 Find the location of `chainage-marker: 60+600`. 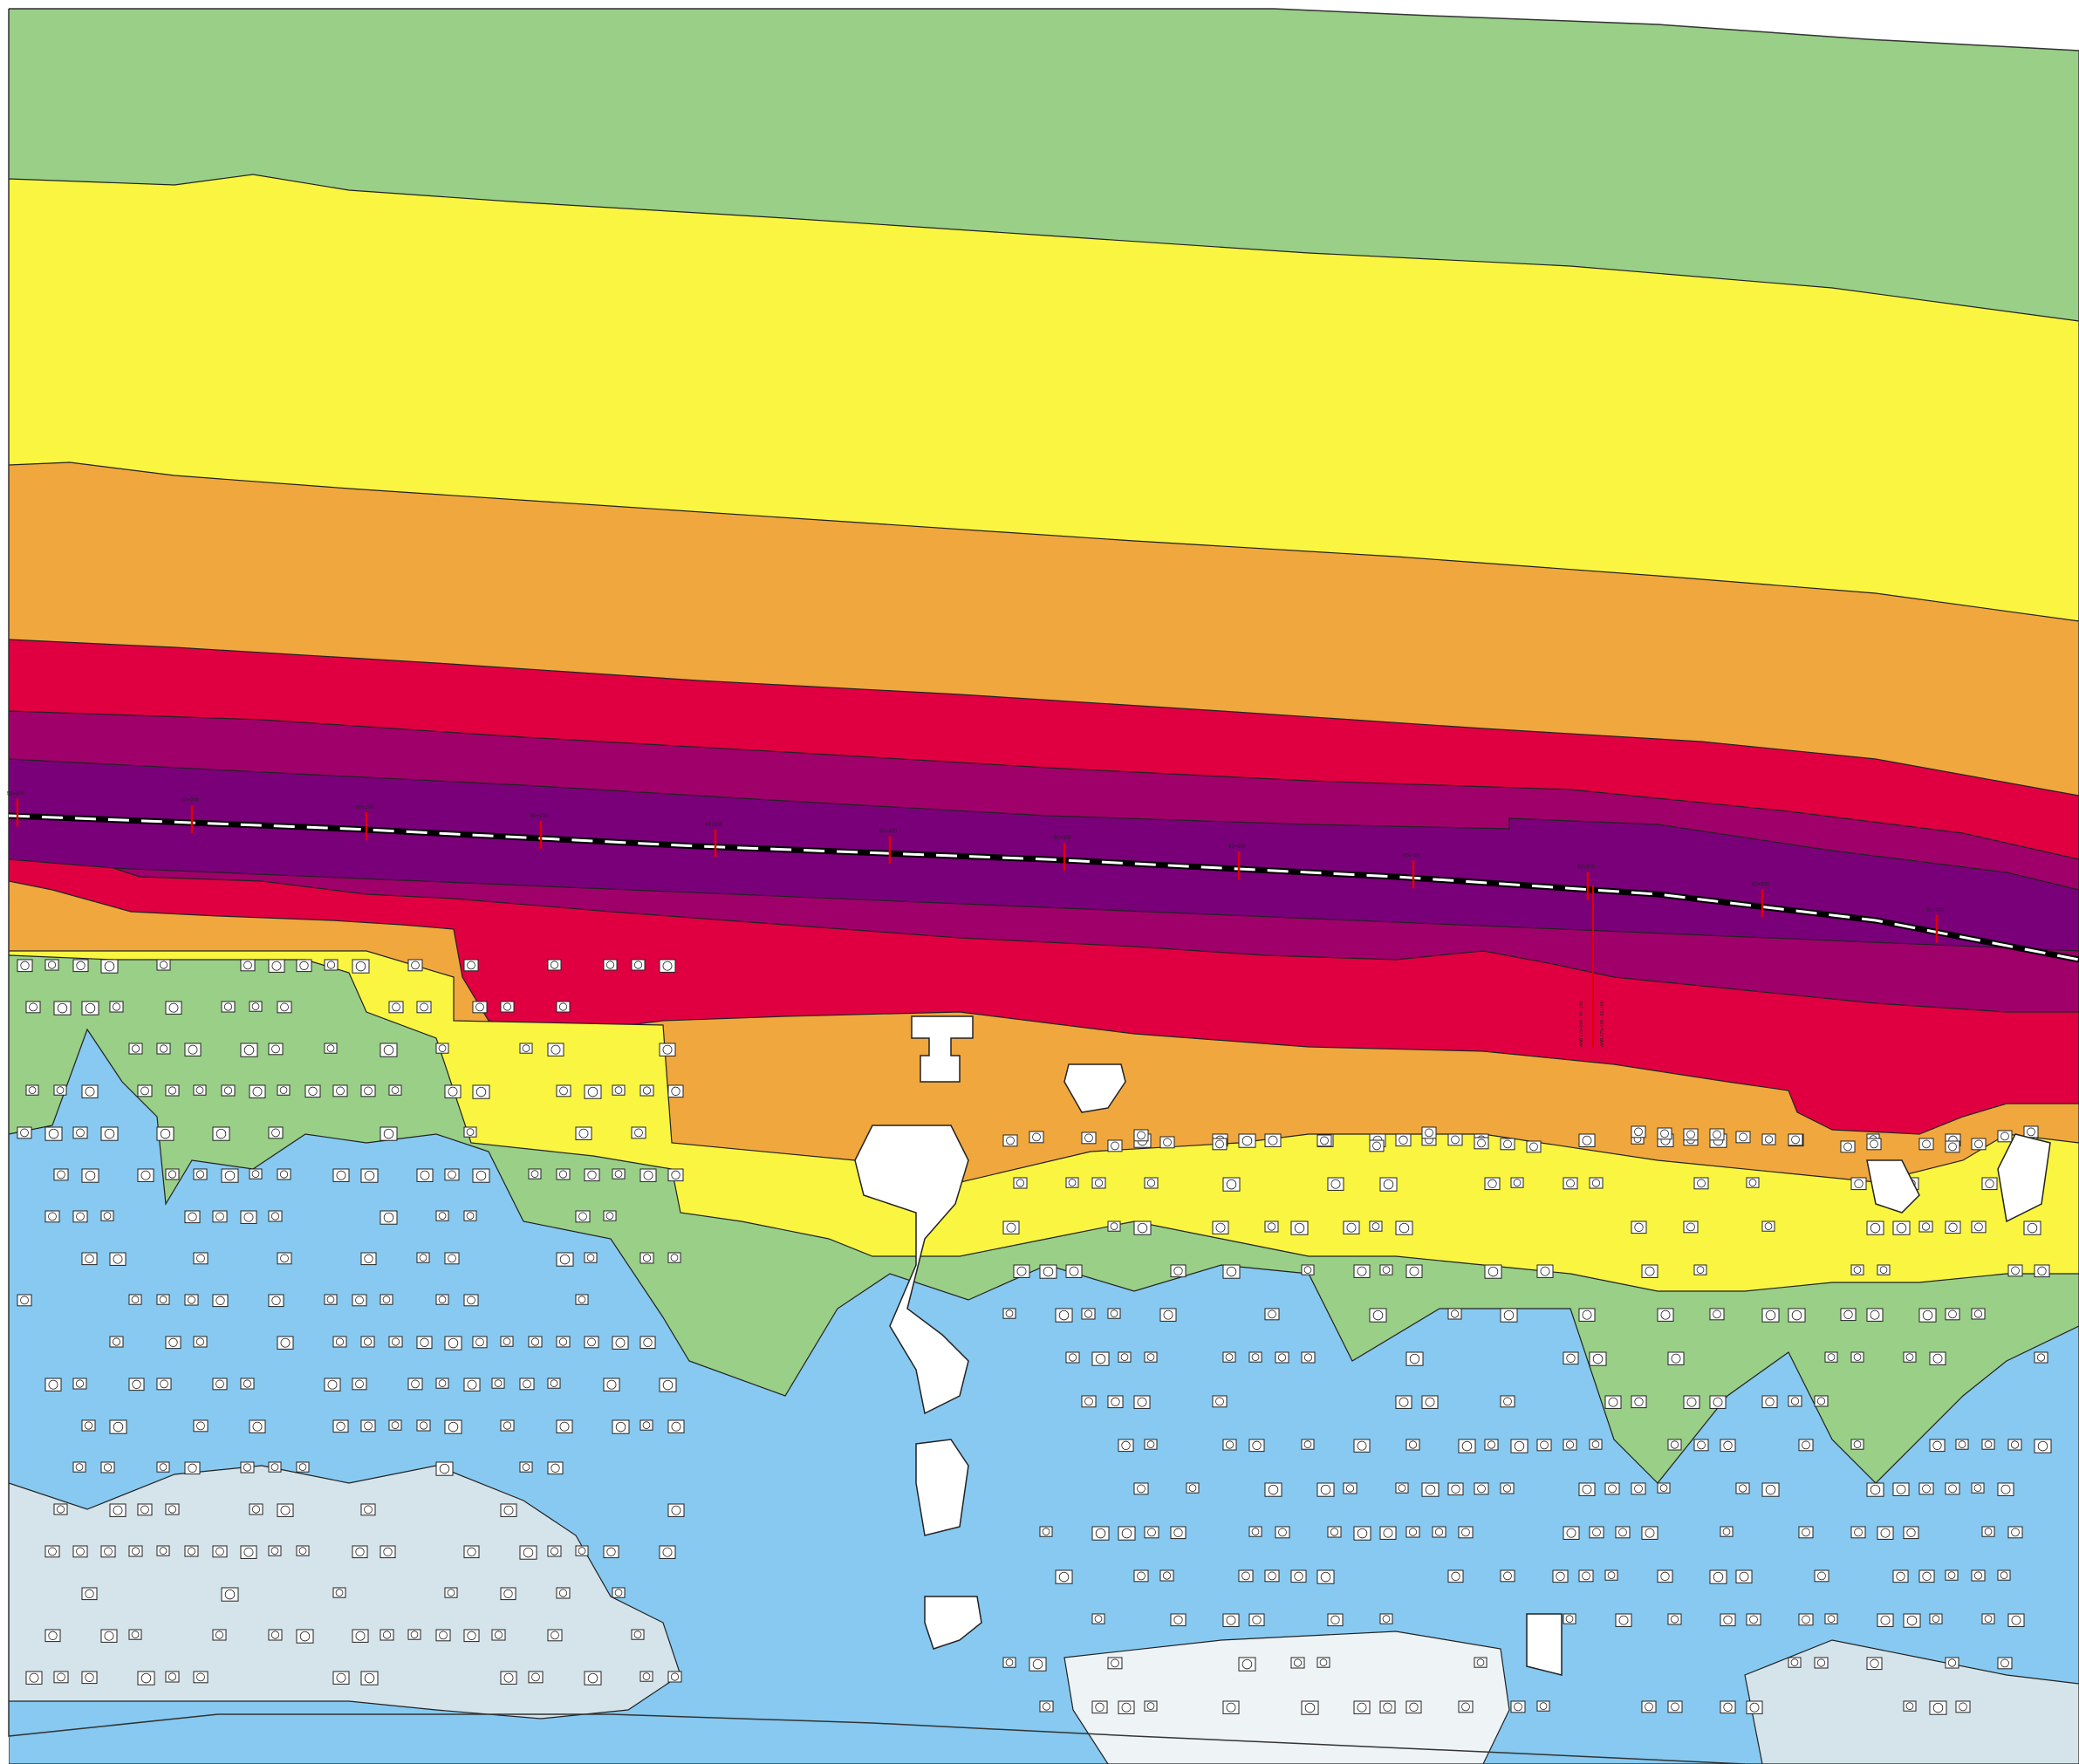

chainage-marker: 60+600 is located at coordinates (1237, 862).